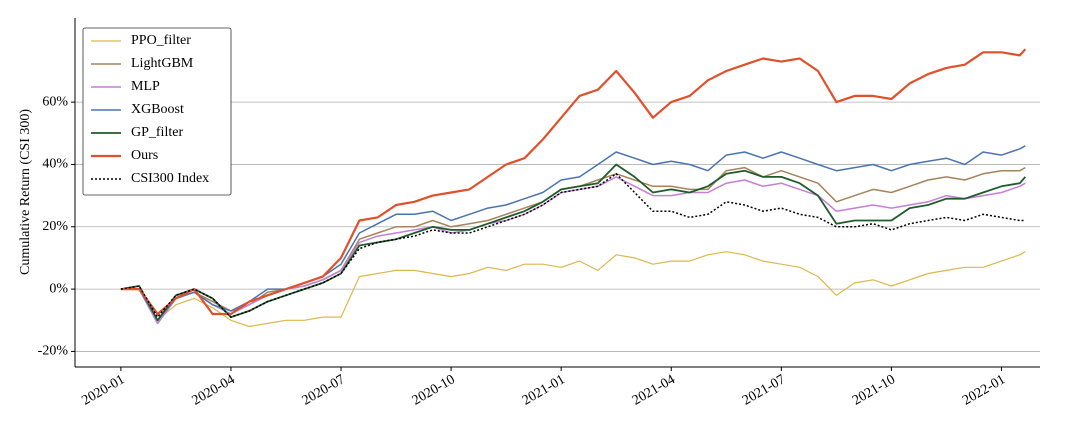 This screenshot has height=432, width=1080. What do you see at coordinates (25, 192) in the screenshot?
I see `y-axis-label: Cumulative Return (CSI 300)` at bounding box center [25, 192].